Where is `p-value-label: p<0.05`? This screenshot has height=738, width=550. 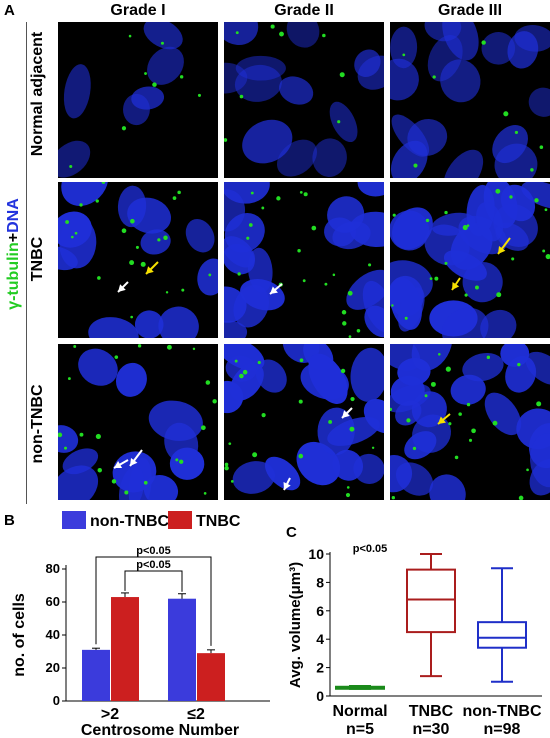
p-value-label: p<0.05 is located at coordinates (370, 549).